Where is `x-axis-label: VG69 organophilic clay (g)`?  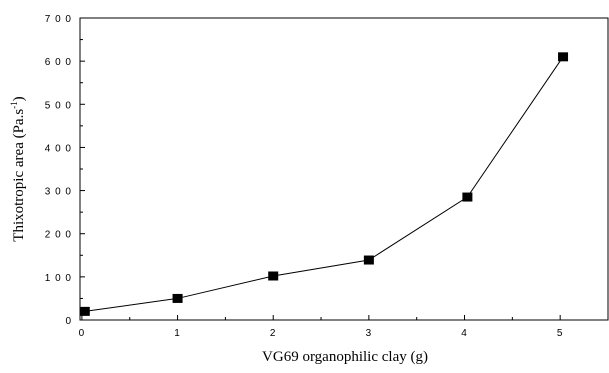 x-axis-label: VG69 organophilic clay (g) is located at coordinates (345, 357).